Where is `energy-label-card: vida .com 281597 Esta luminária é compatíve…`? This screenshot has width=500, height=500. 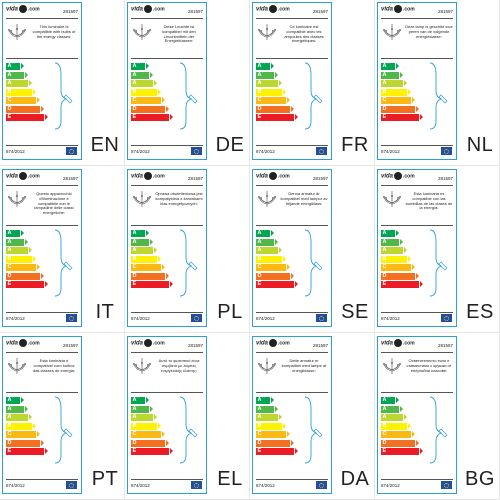 energy-label-card: vida .com 281597 Esta luminária é compatíve… is located at coordinates (42, 415).